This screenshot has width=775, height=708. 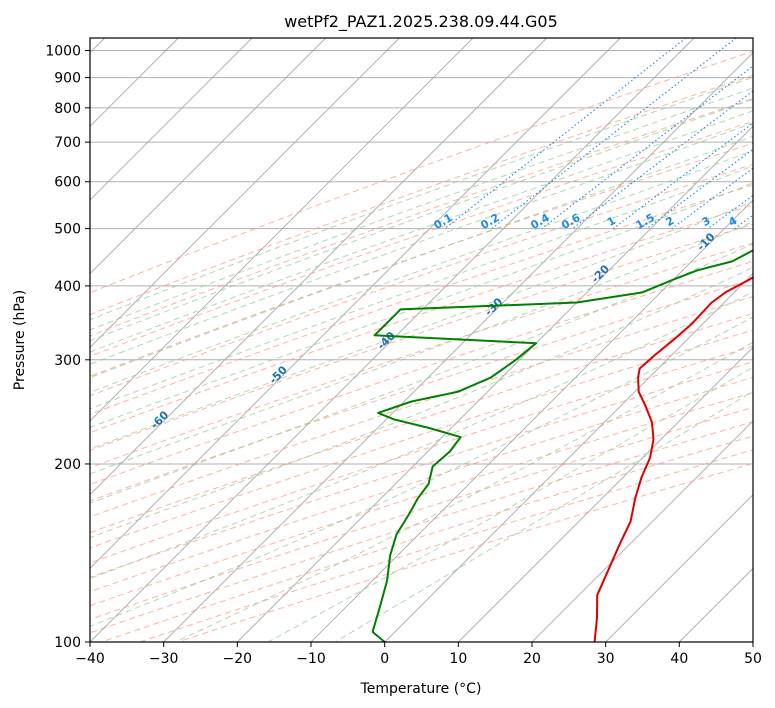 I want to click on x-tick-label: −10, so click(x=311, y=659).